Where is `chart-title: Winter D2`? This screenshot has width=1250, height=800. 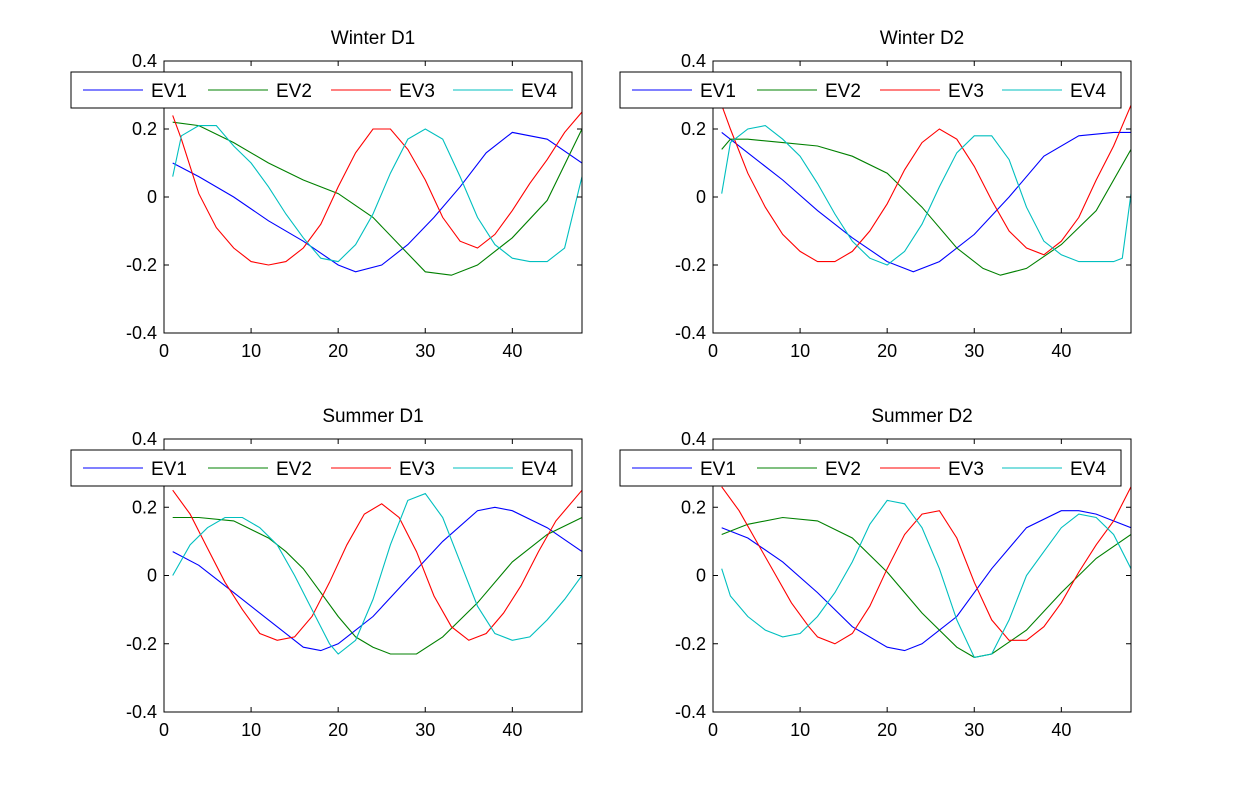 chart-title: Winter D2 is located at coordinates (922, 38).